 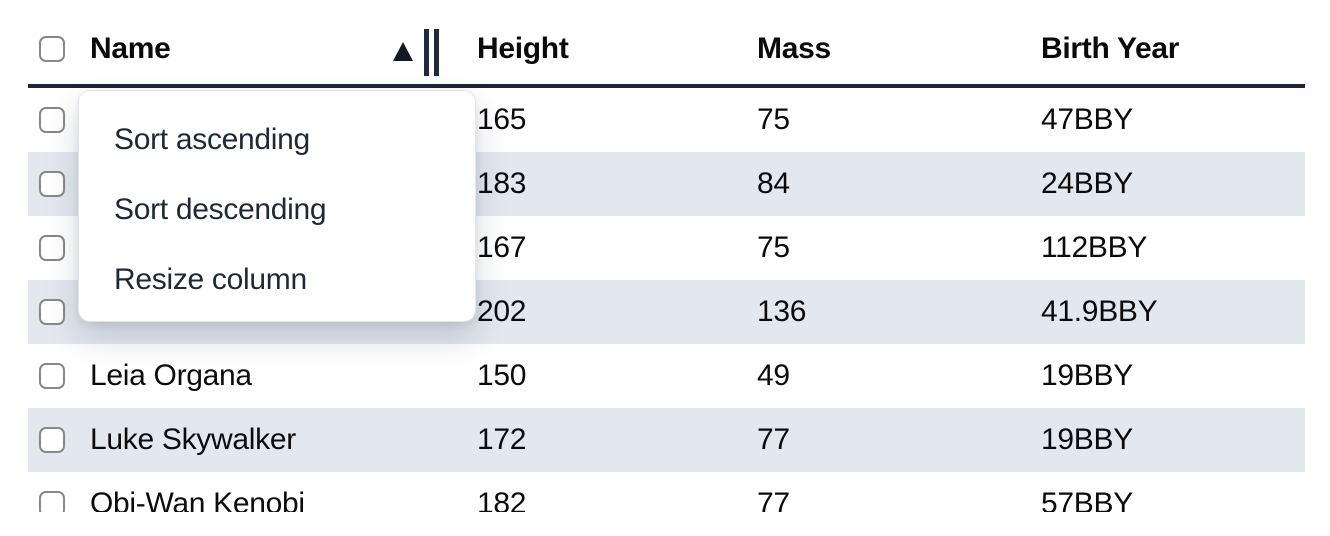 I want to click on table-row: Luke Skywalker 172 77 19BBY, so click(x=666, y=440).